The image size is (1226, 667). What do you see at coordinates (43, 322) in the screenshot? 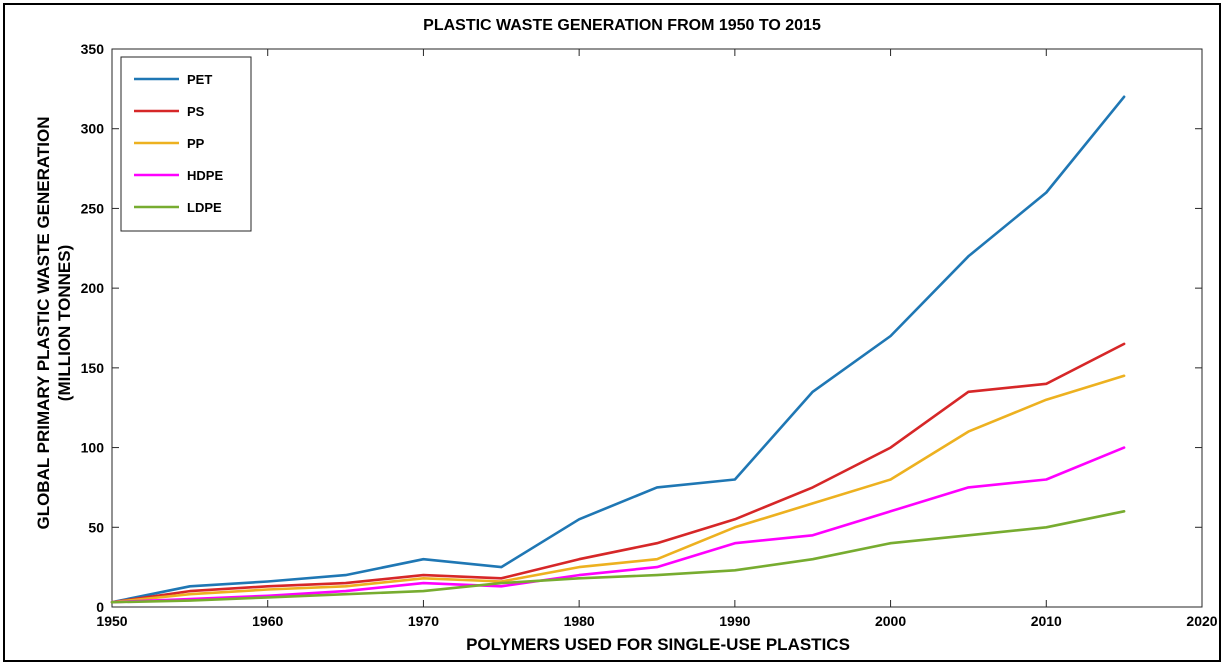
I see `y-axis-title-line1: GLOBAL PRIMARY PLASTIC WASTE GENERATION` at bounding box center [43, 322].